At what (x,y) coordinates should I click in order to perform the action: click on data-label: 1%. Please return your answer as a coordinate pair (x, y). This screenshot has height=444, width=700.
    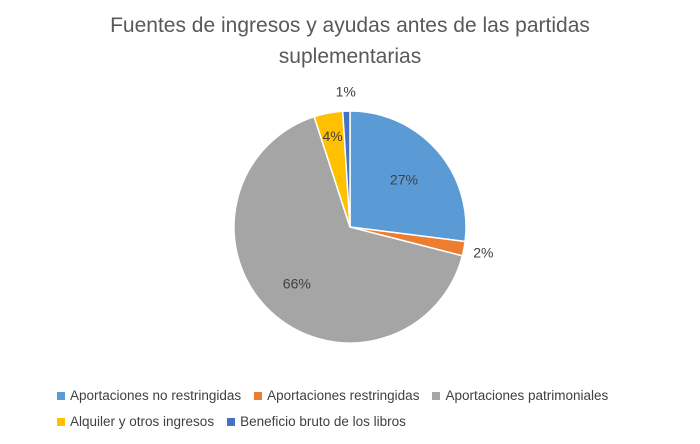
    Looking at the image, I should click on (346, 91).